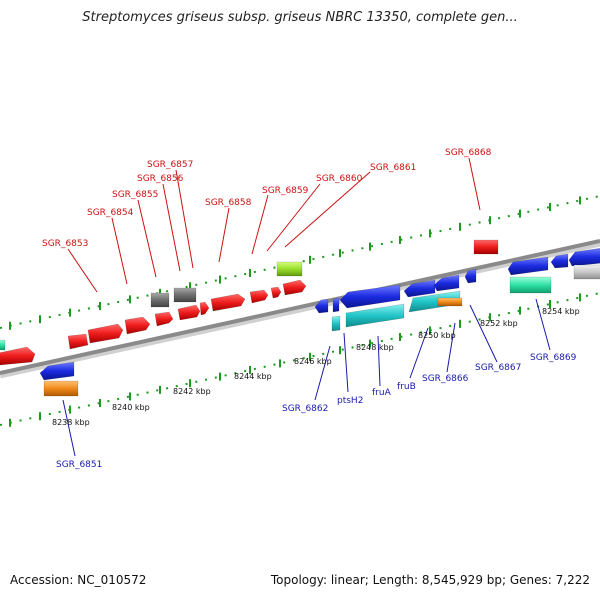 This screenshot has width=600, height=600. Describe the element at coordinates (553, 358) in the screenshot. I see `gene-label-sgr-6869: SGR_6869` at that location.